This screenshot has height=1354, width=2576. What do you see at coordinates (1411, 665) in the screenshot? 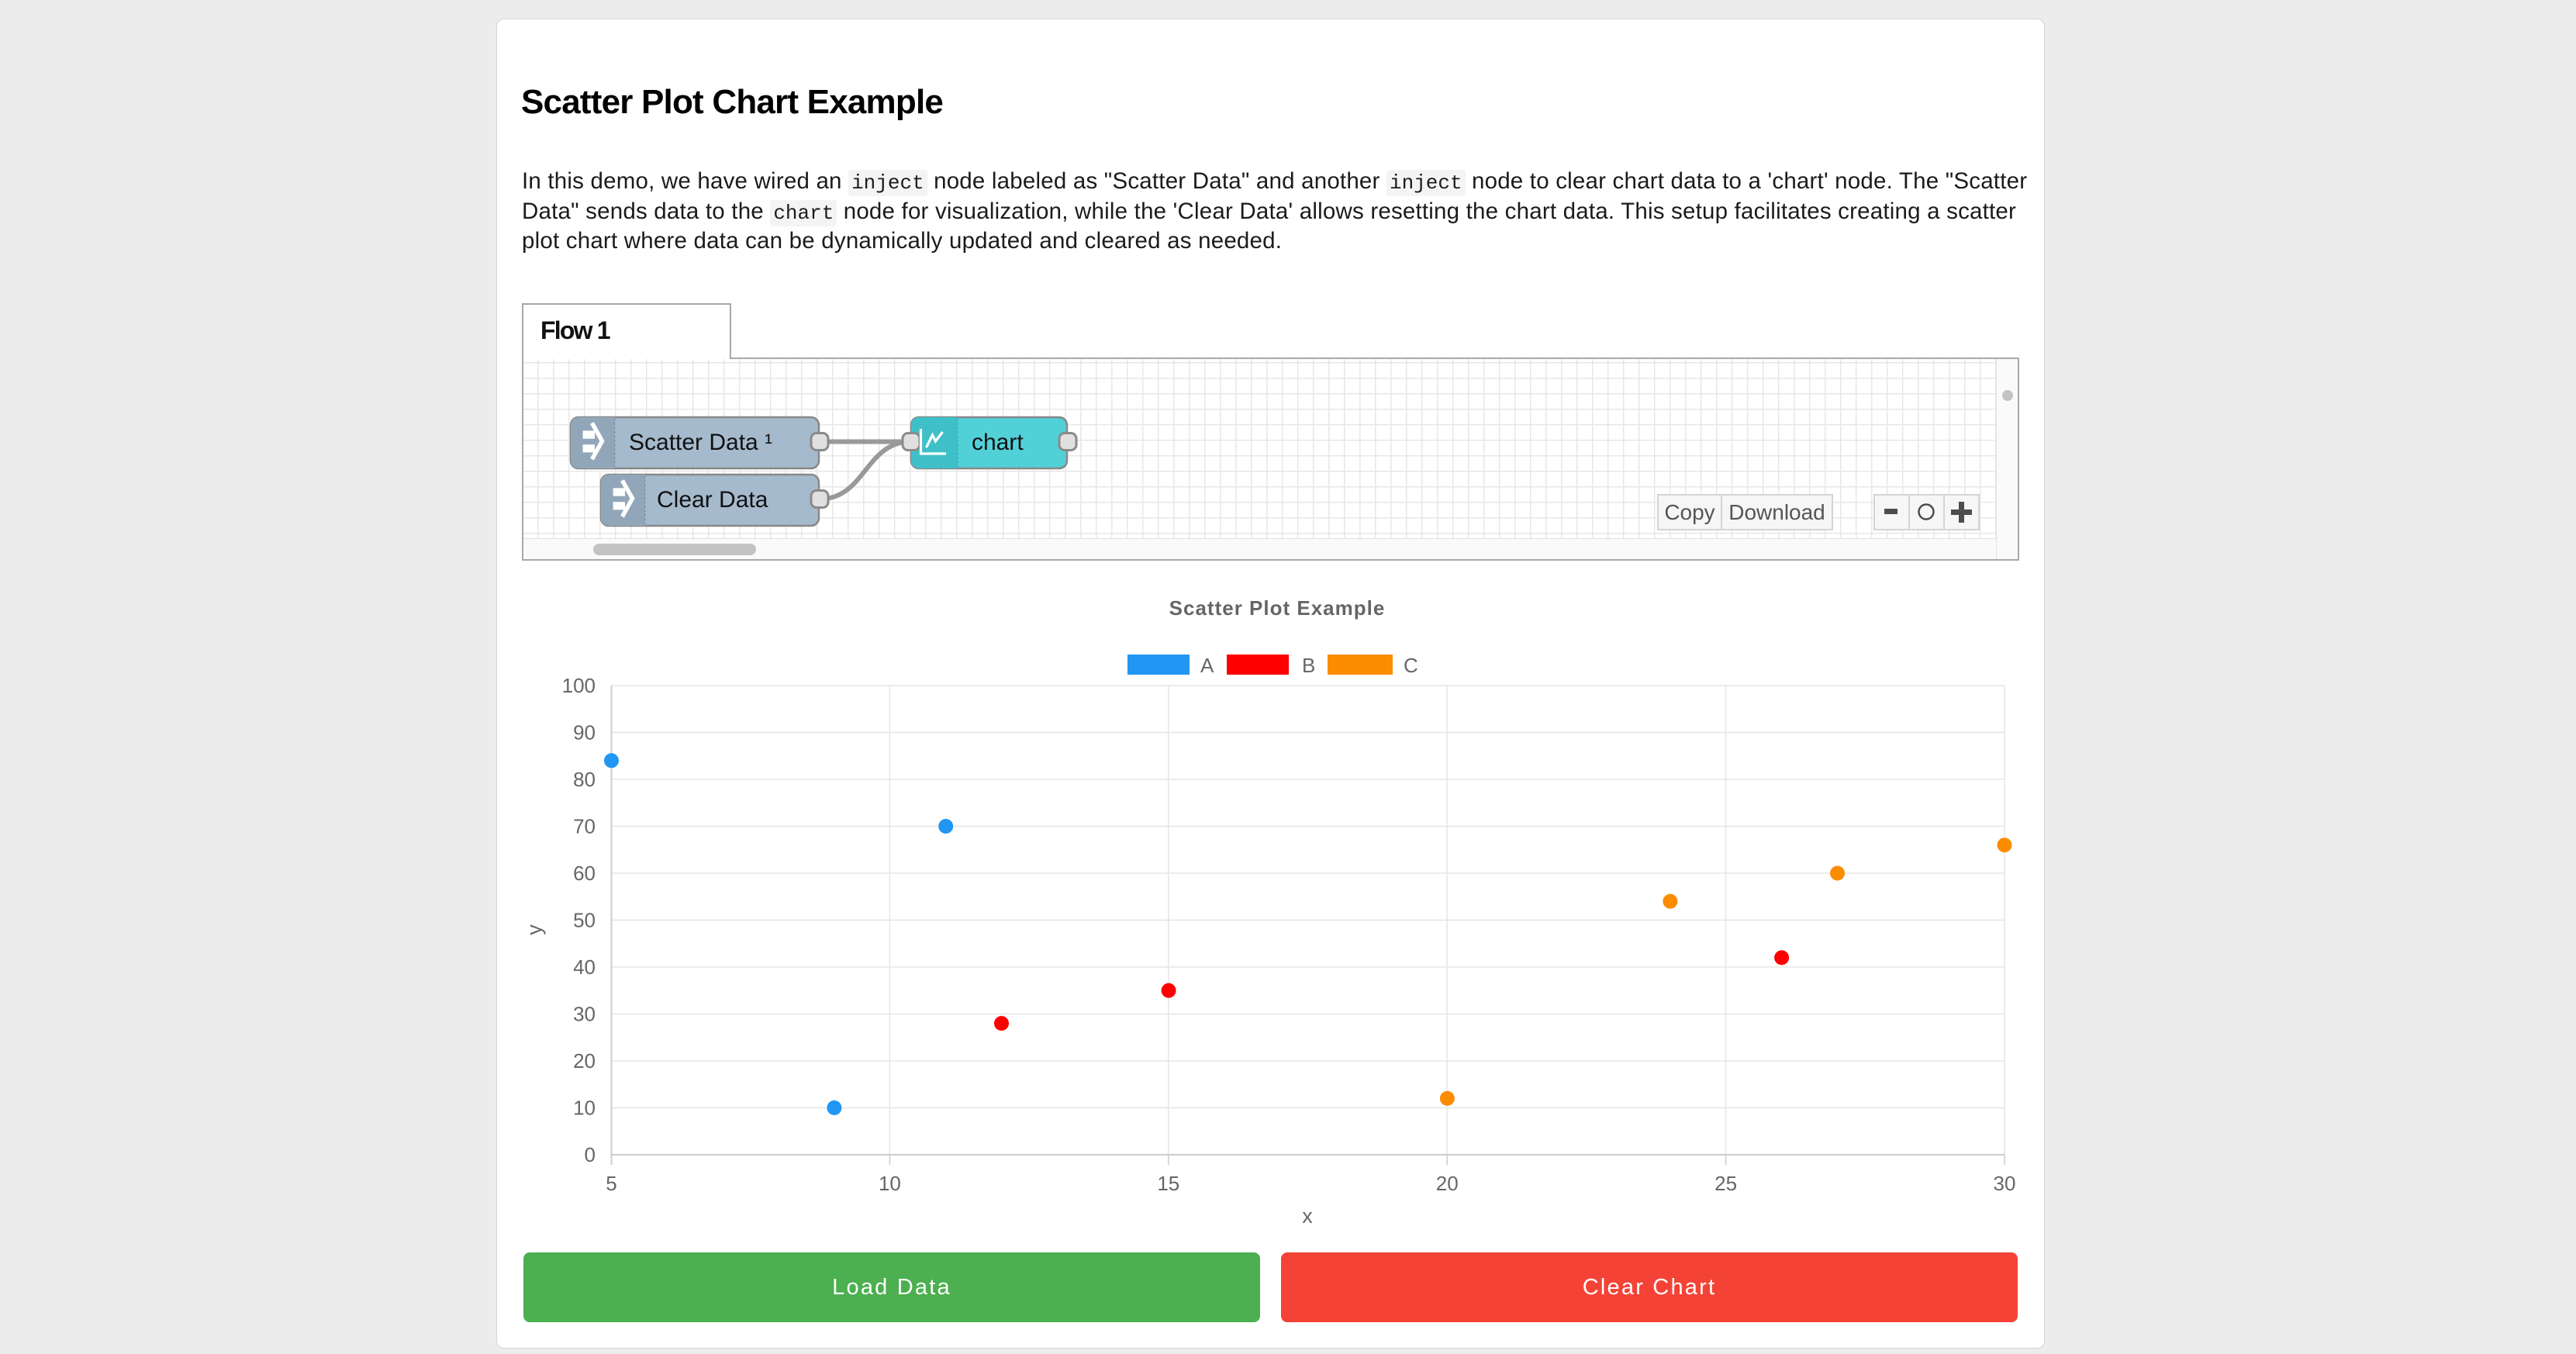
I see `svg-text: C` at bounding box center [1411, 665].